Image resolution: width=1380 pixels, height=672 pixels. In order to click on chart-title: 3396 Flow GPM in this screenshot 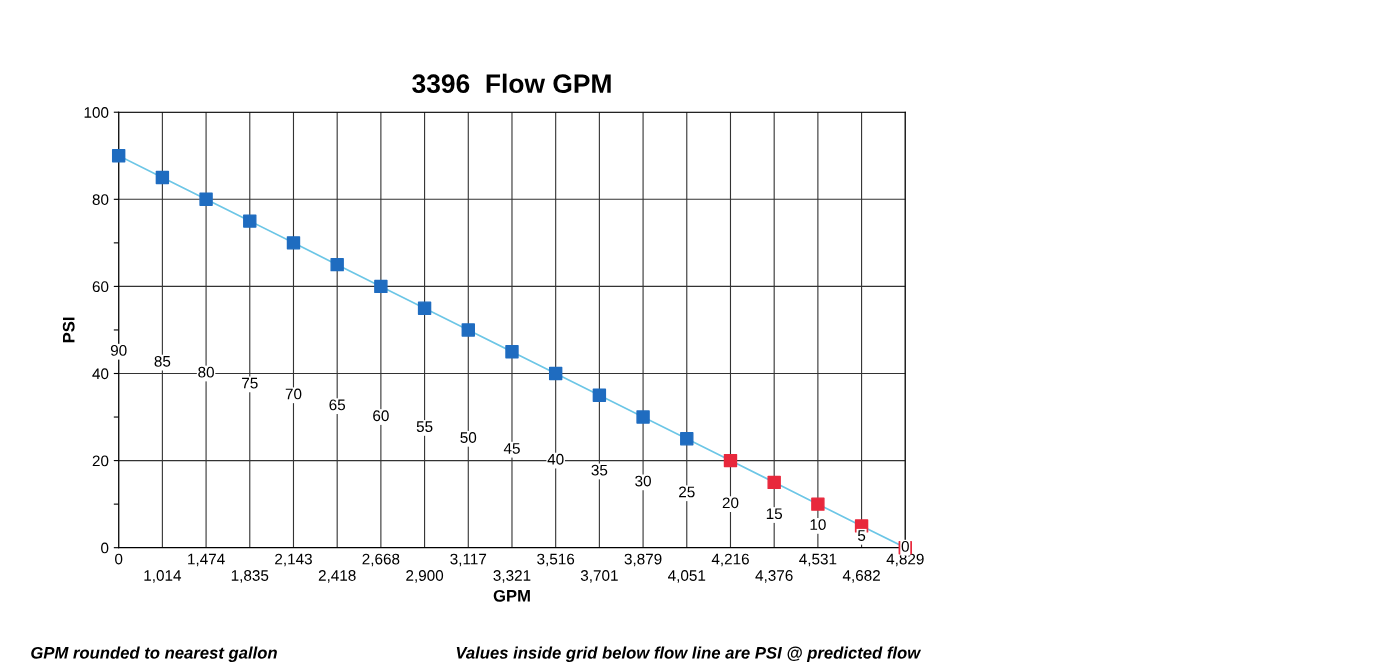, I will do `click(511, 83)`.